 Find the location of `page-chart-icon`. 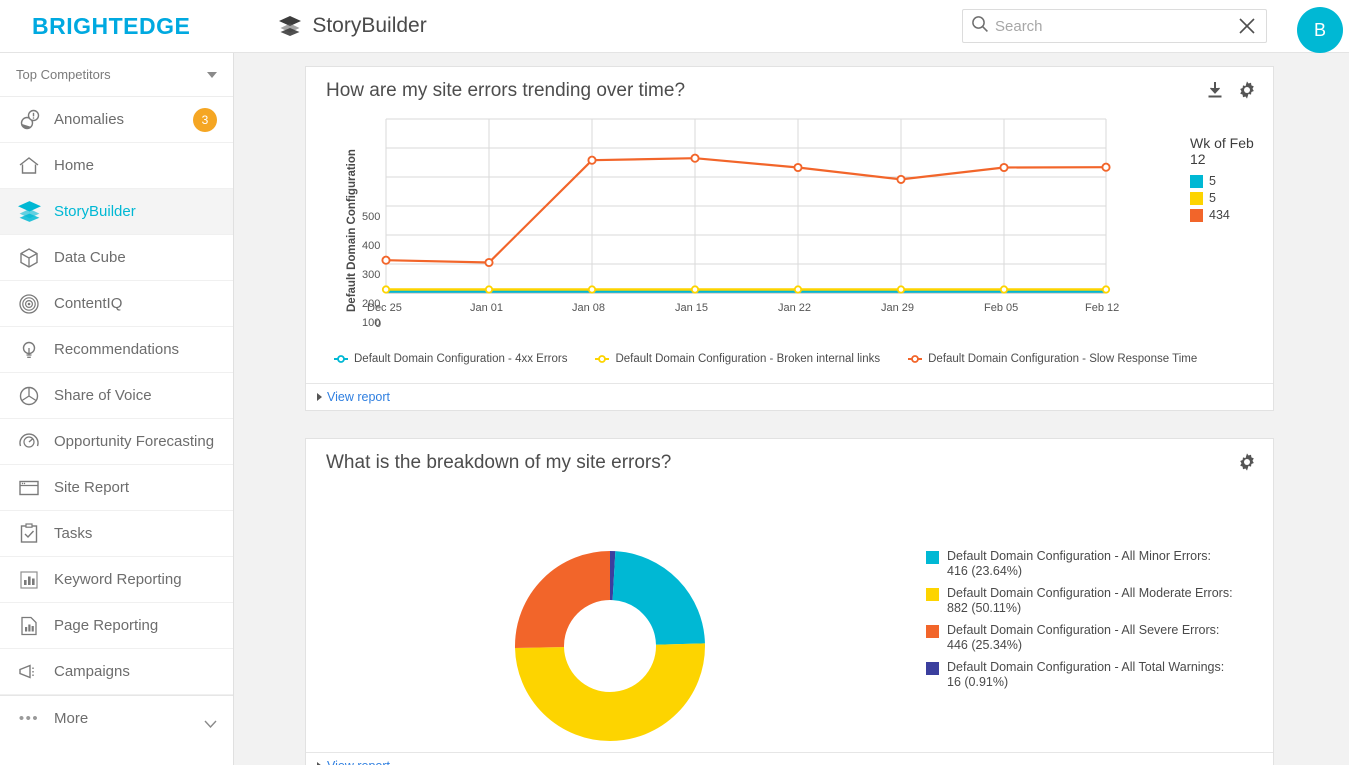

page-chart-icon is located at coordinates (29, 626).